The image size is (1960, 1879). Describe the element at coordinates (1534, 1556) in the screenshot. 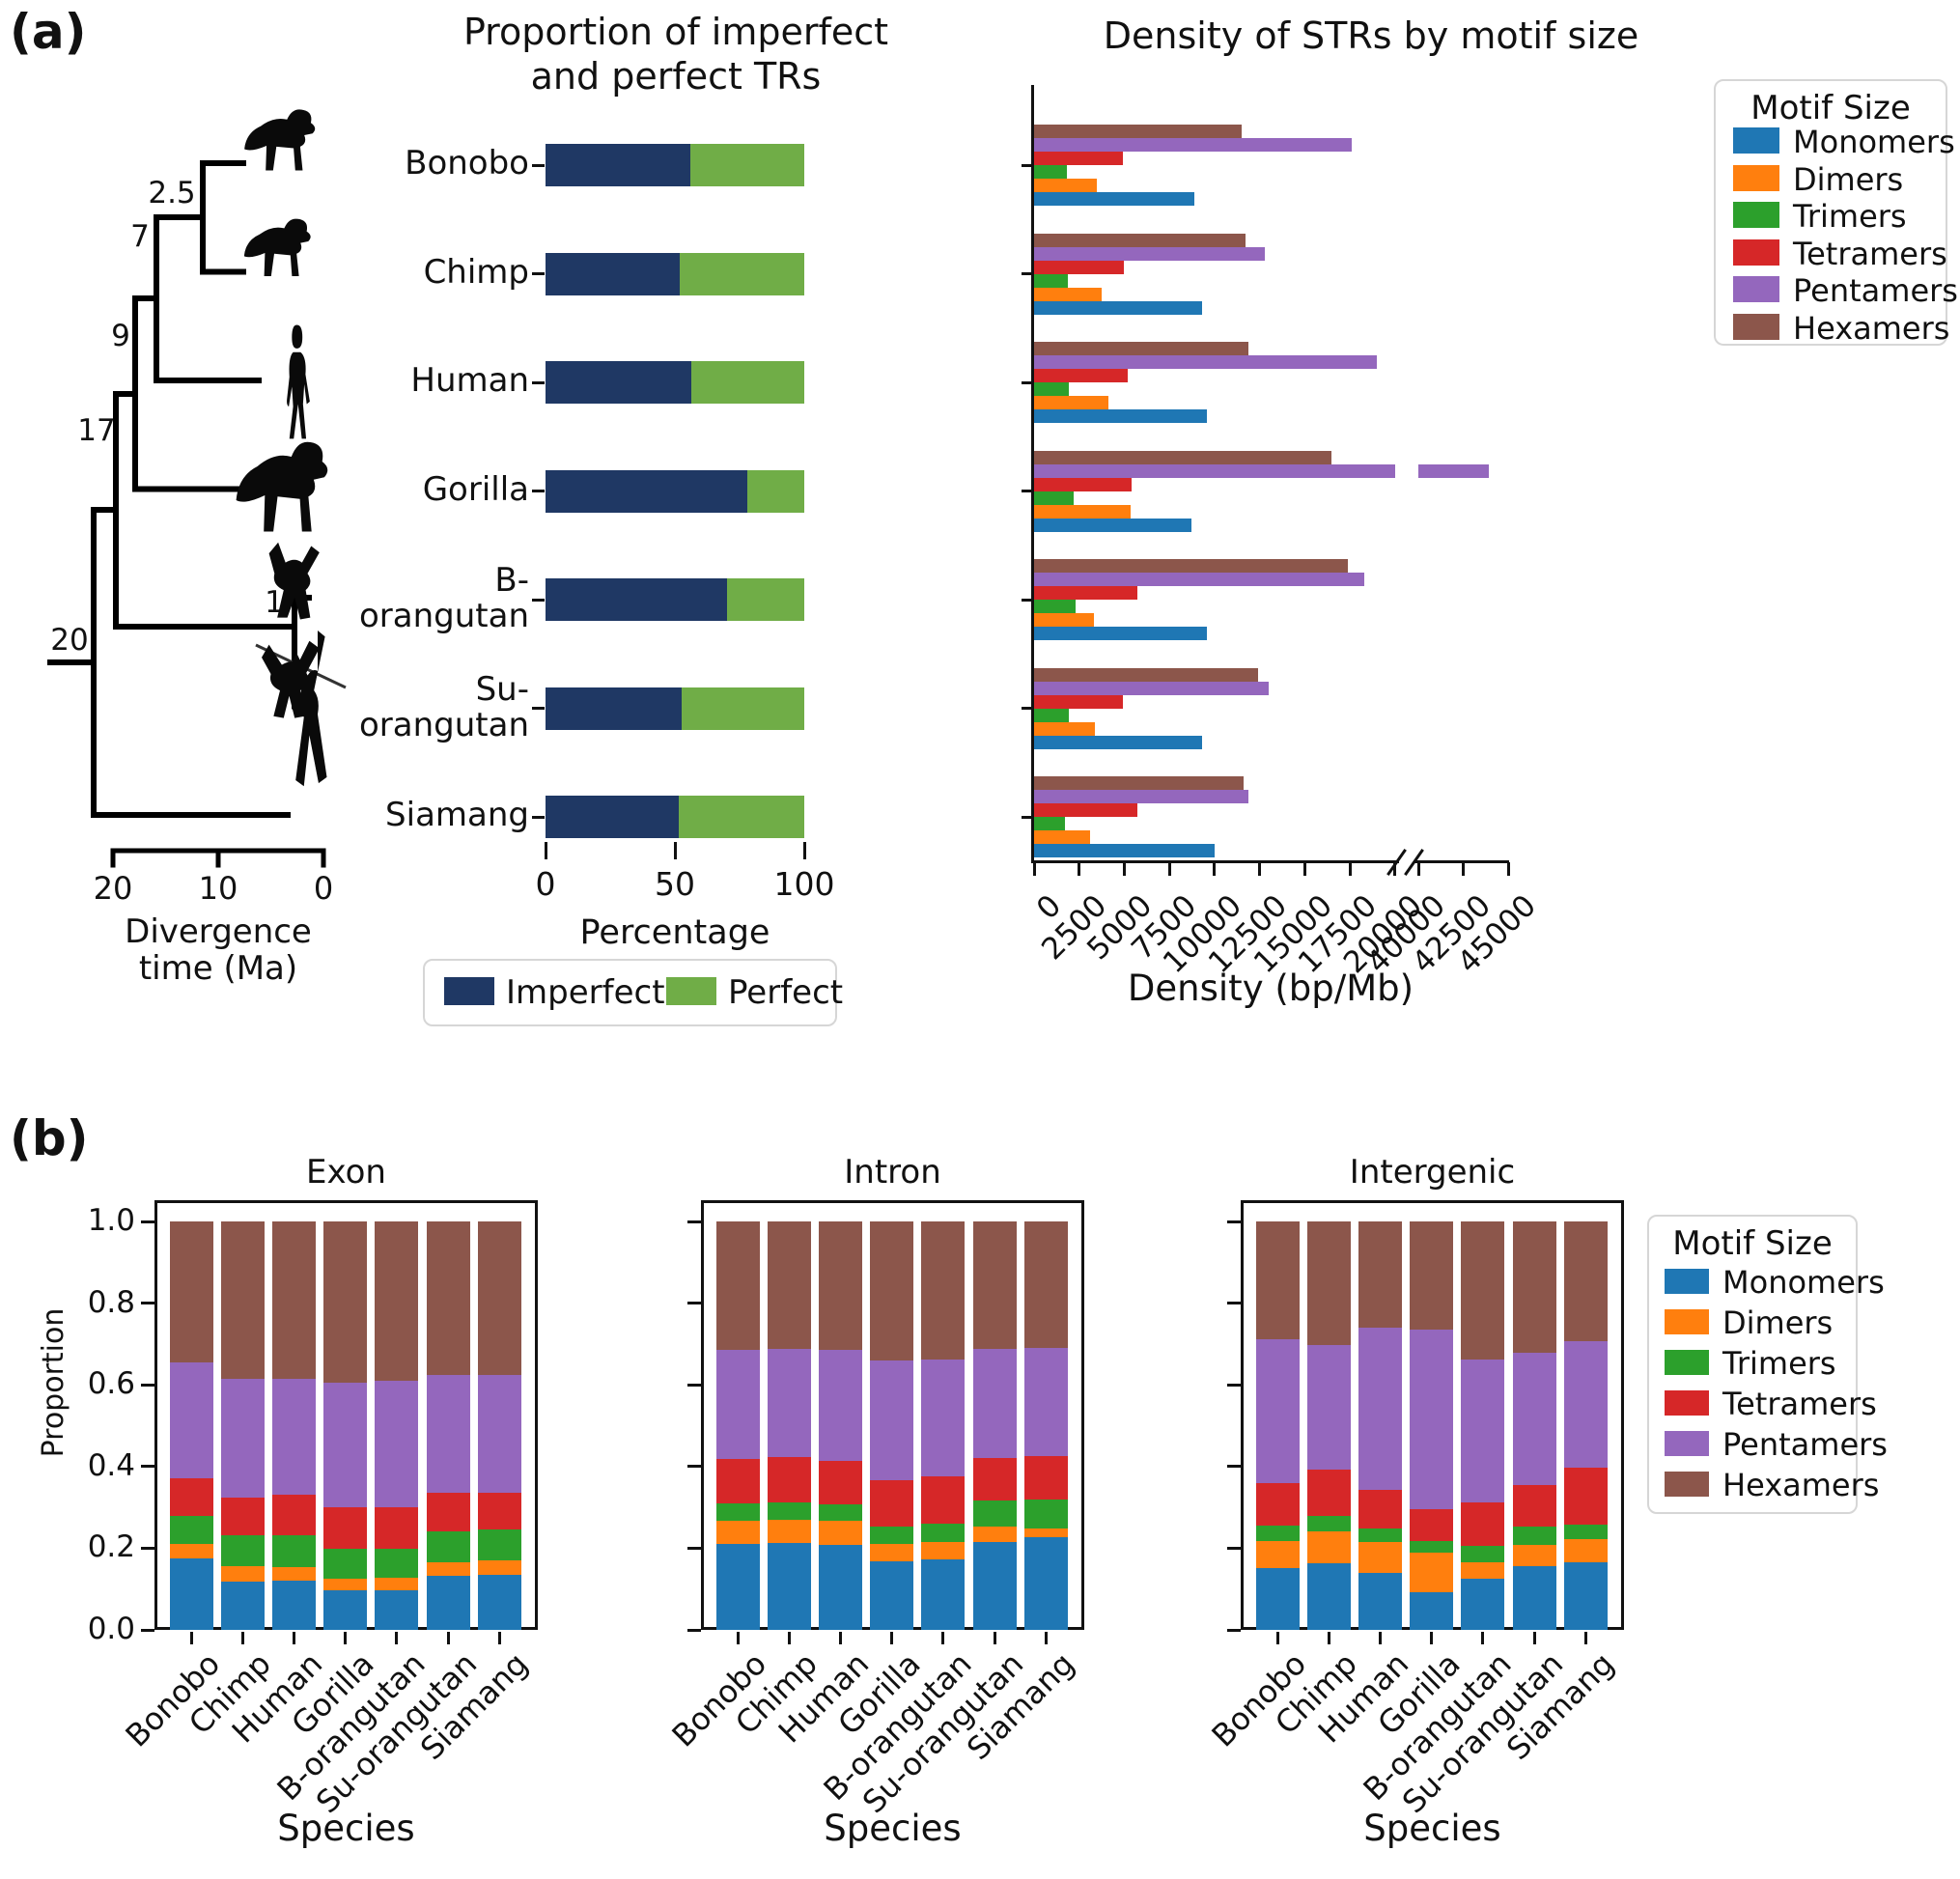

I see `bar-intergenic-su-orangutan-dimers` at that location.